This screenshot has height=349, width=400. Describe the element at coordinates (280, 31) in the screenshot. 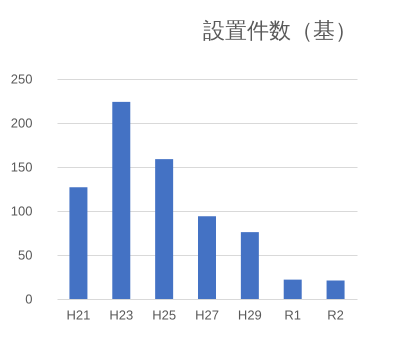

I see `chart-title: 設置件数（基）` at that location.